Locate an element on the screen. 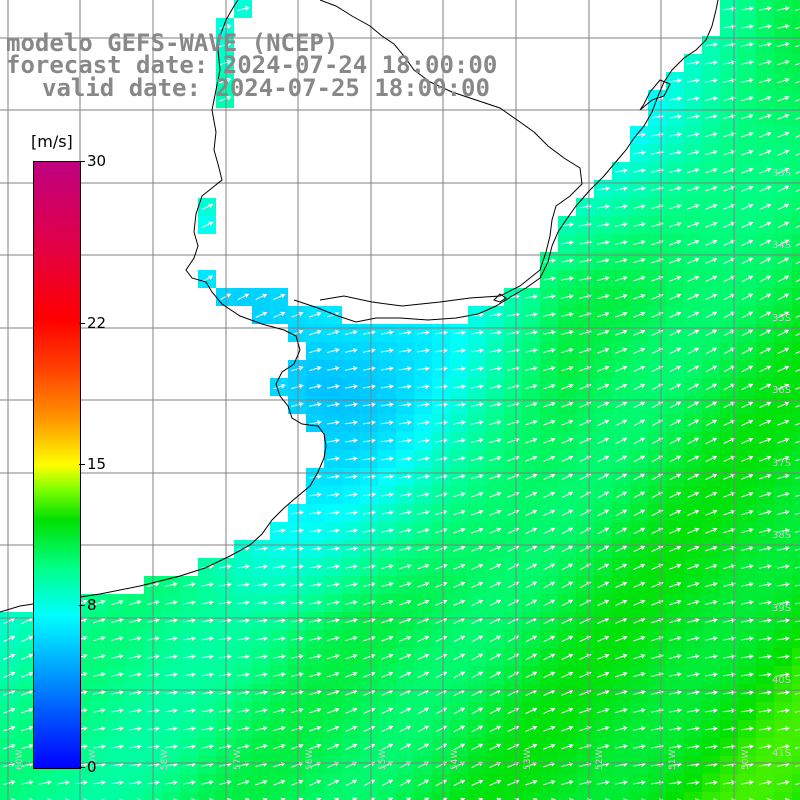  colorbar-tick-mark is located at coordinates (82, 767).